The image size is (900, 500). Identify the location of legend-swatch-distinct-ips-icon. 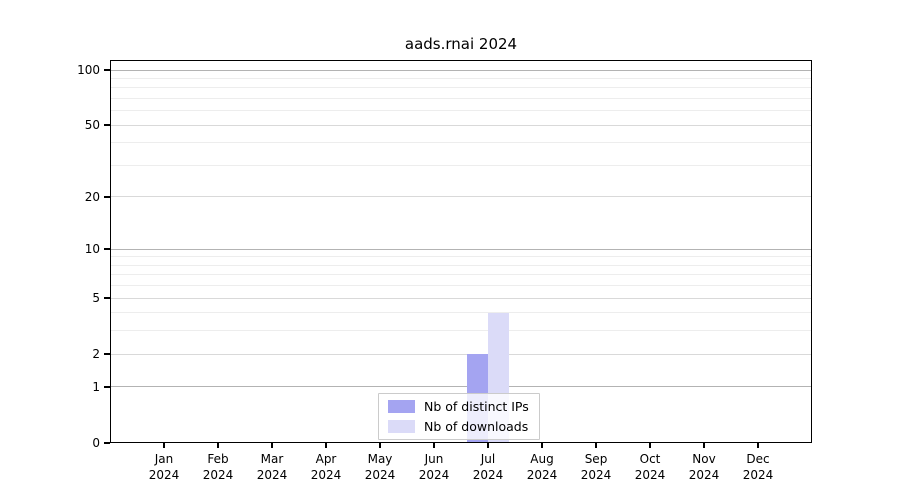
(401, 406).